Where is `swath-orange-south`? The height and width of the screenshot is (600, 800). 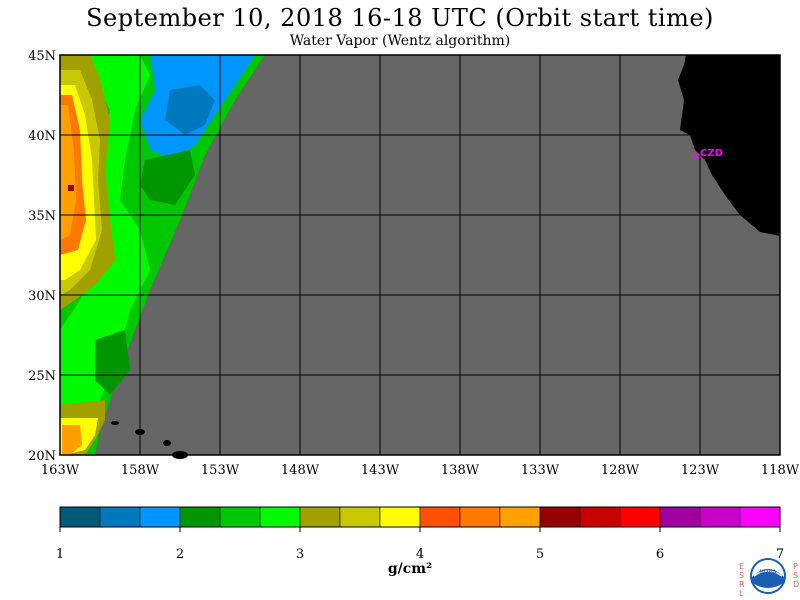 swath-orange-south is located at coordinates (72, 440).